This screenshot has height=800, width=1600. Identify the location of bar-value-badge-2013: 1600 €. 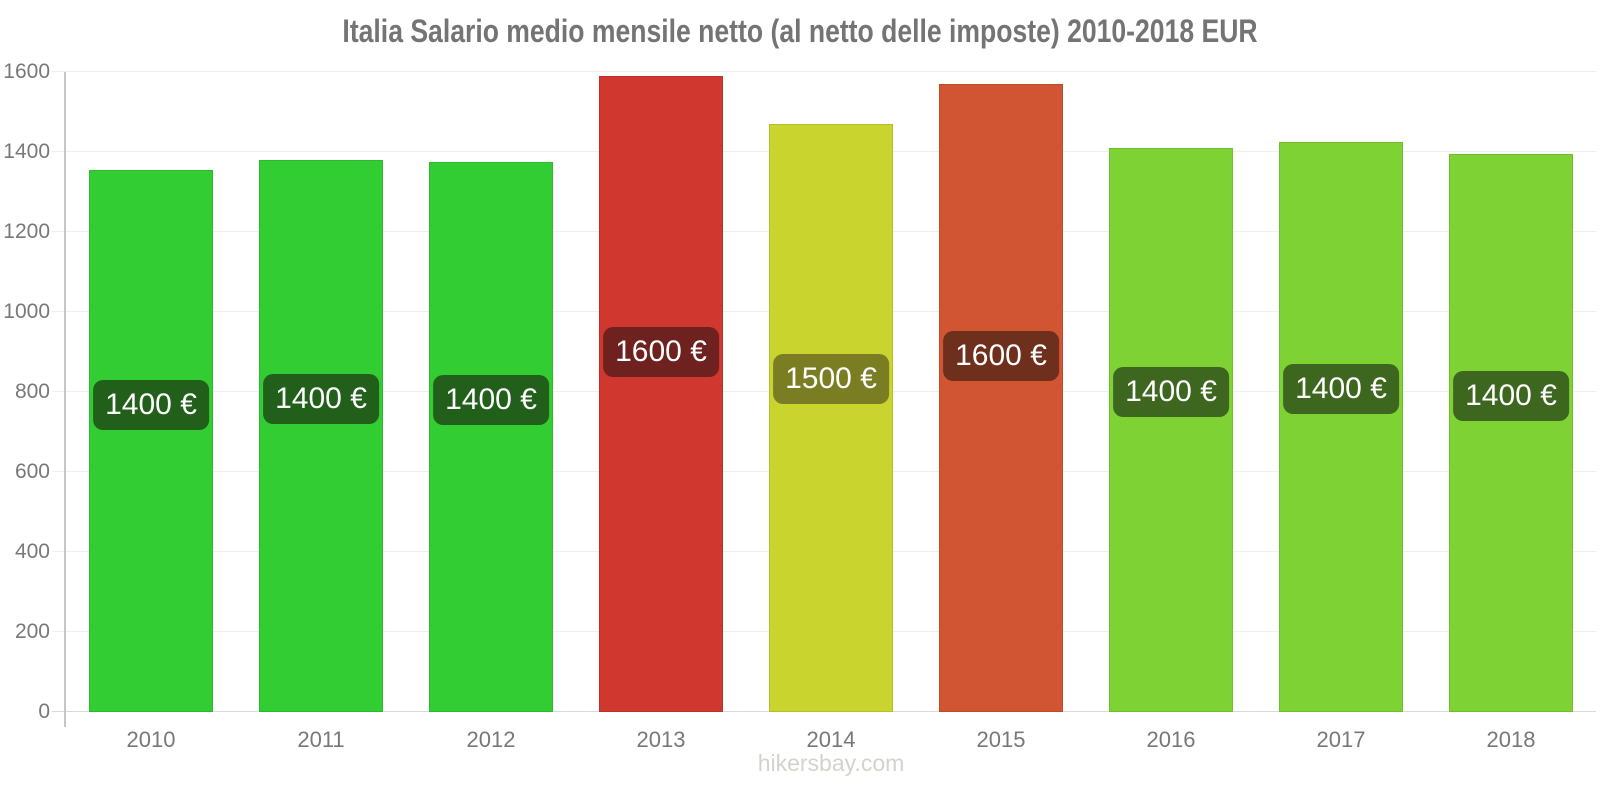
(661, 352).